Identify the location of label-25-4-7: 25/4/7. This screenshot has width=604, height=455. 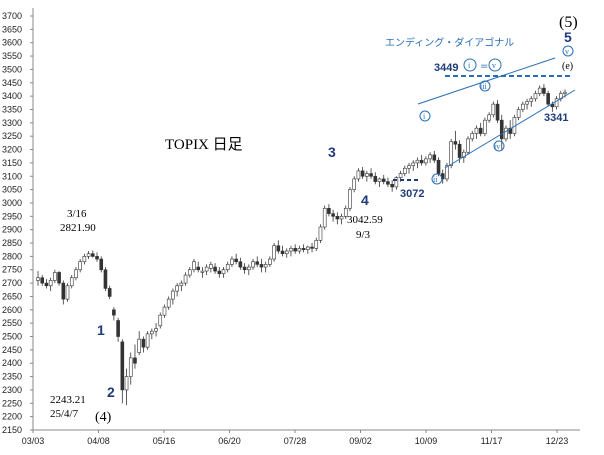
(64, 414).